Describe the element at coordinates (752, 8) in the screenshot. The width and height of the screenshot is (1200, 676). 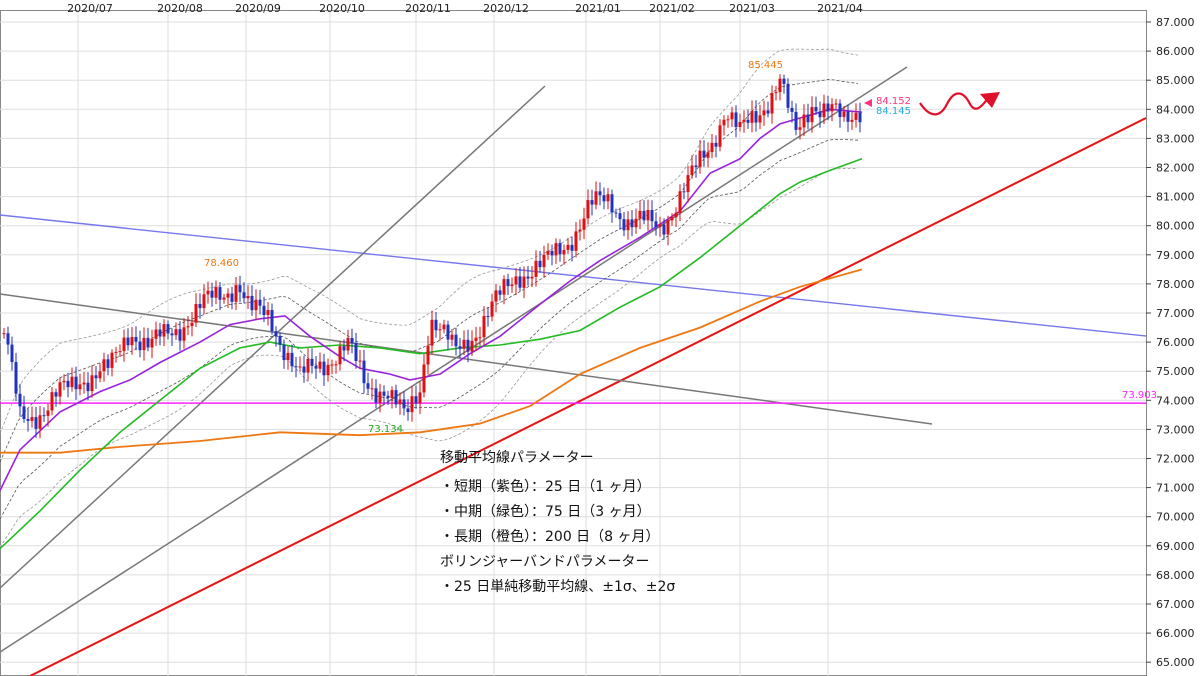
I see `month-label: 2021/03` at that location.